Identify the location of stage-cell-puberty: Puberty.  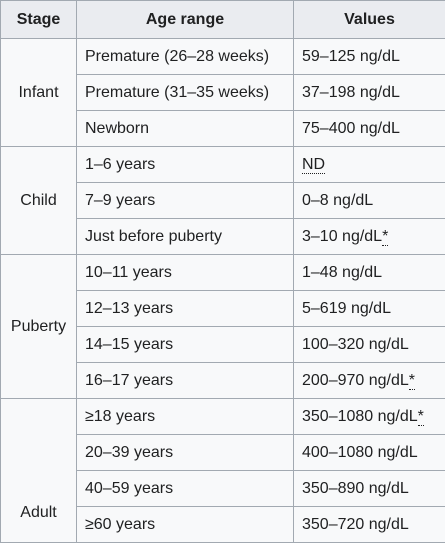
(38, 326).